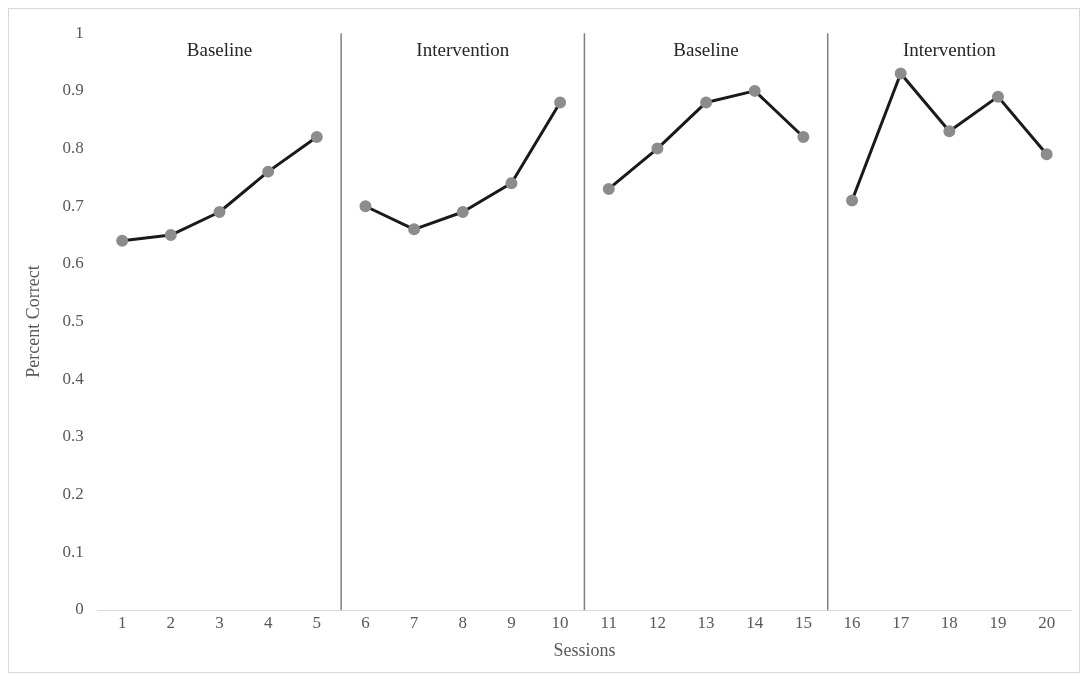 The height and width of the screenshot is (681, 1090). What do you see at coordinates (706, 622) in the screenshot?
I see `x-tick-label: 13` at bounding box center [706, 622].